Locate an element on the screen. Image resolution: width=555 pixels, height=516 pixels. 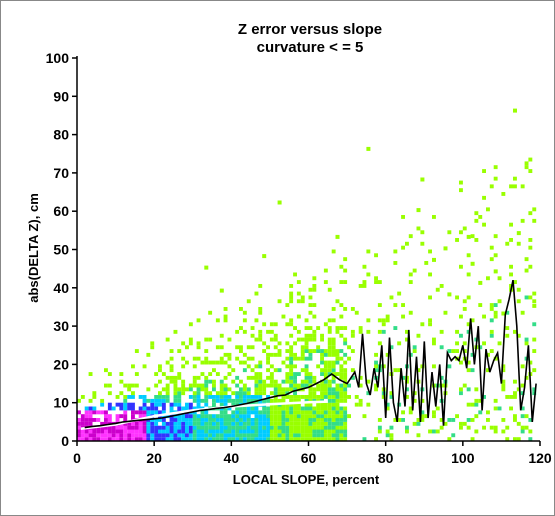
x-tick-label: 80 is located at coordinates (386, 458).